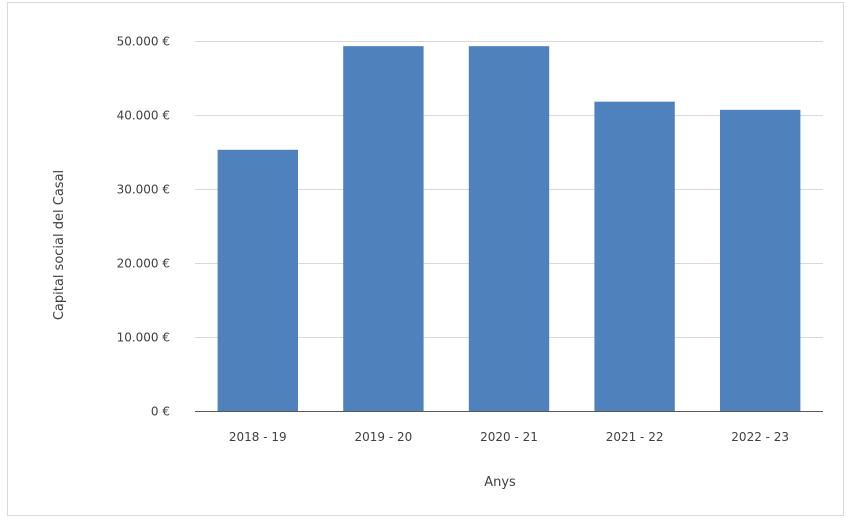  Describe the element at coordinates (143, 190) in the screenshot. I see `y-tick-label: 30.000 €` at that location.